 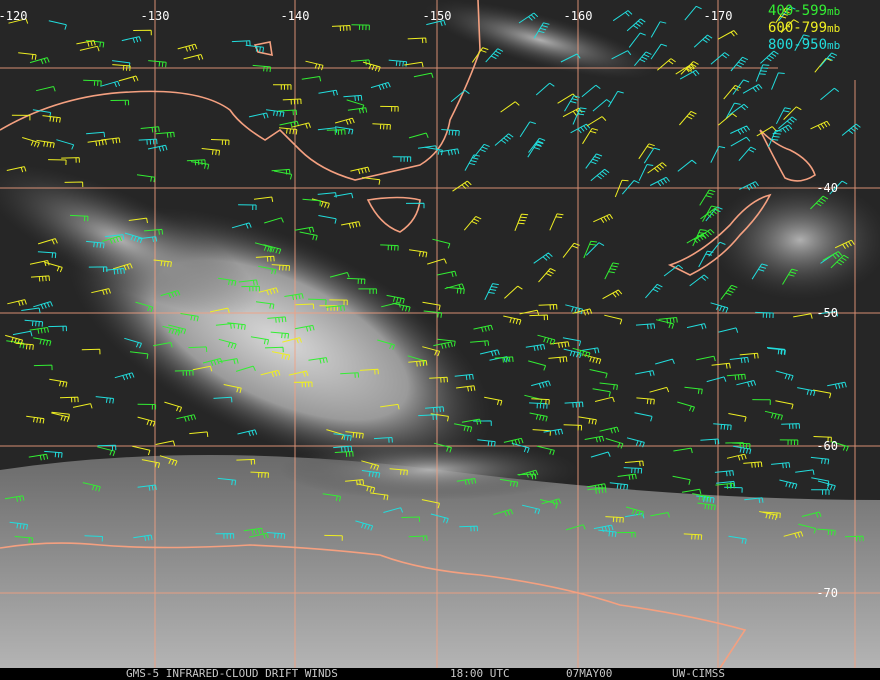 I want to click on longitude-label: -150, so click(x=437, y=16).